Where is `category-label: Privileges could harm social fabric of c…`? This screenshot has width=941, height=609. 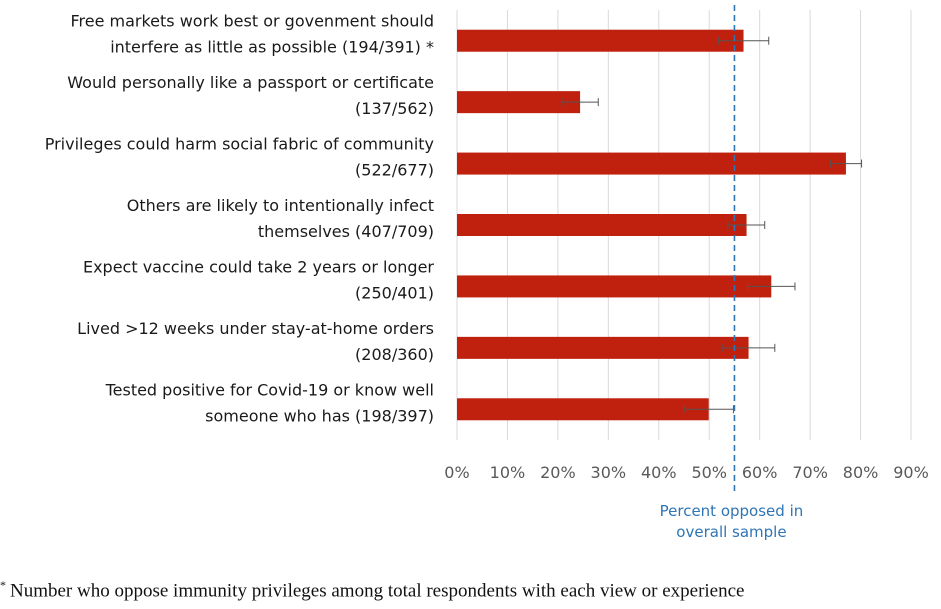
category-label: Privileges could harm social fabric of c… is located at coordinates (239, 157).